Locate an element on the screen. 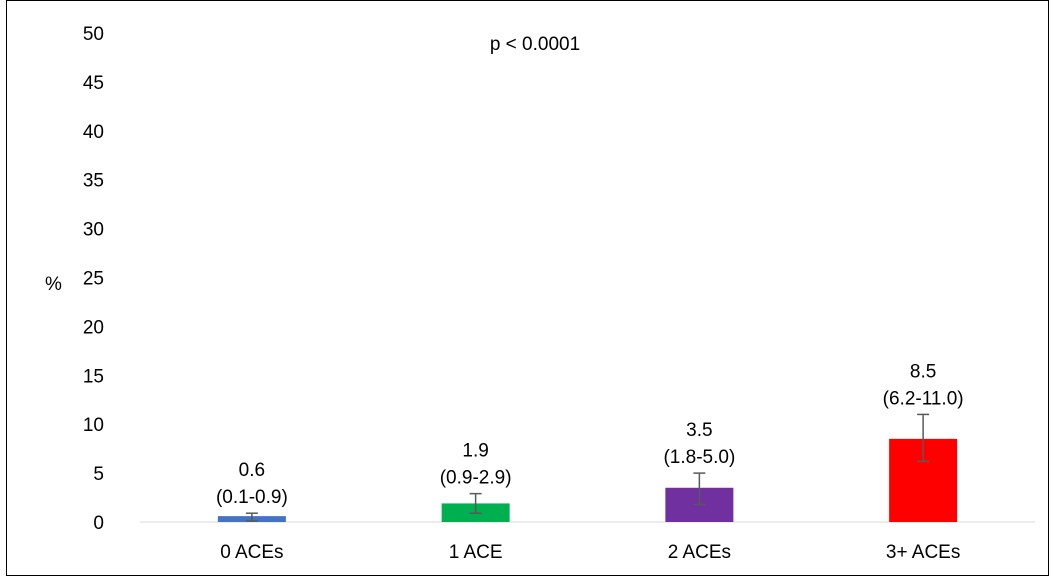 This screenshot has height=578, width=1051. x-tick-label: 2 ACEs is located at coordinates (699, 552).